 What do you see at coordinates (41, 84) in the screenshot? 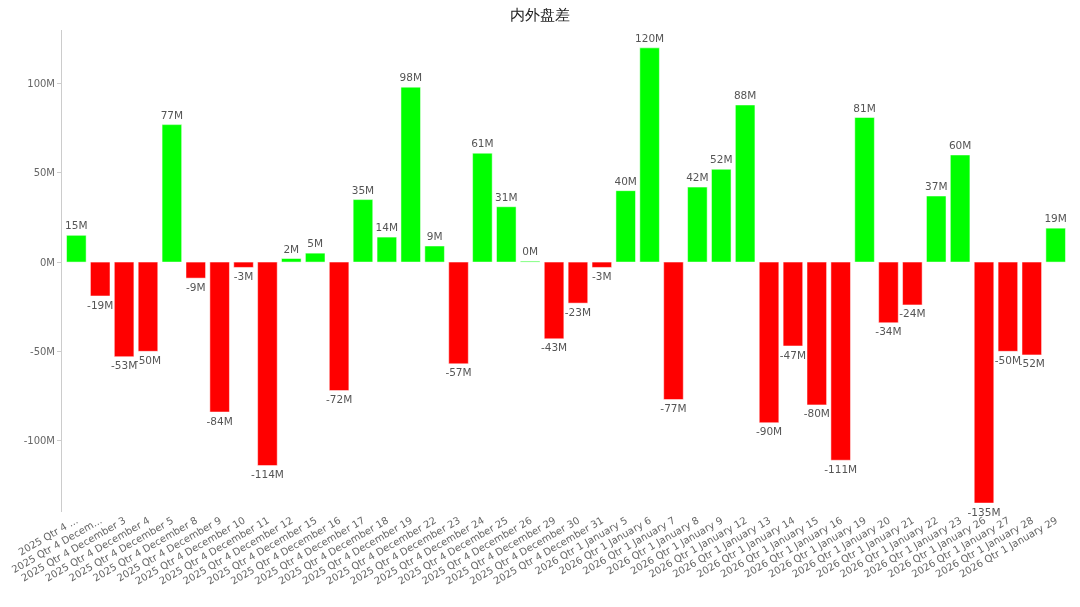
I see `y-tick-label: 100M` at bounding box center [41, 84].